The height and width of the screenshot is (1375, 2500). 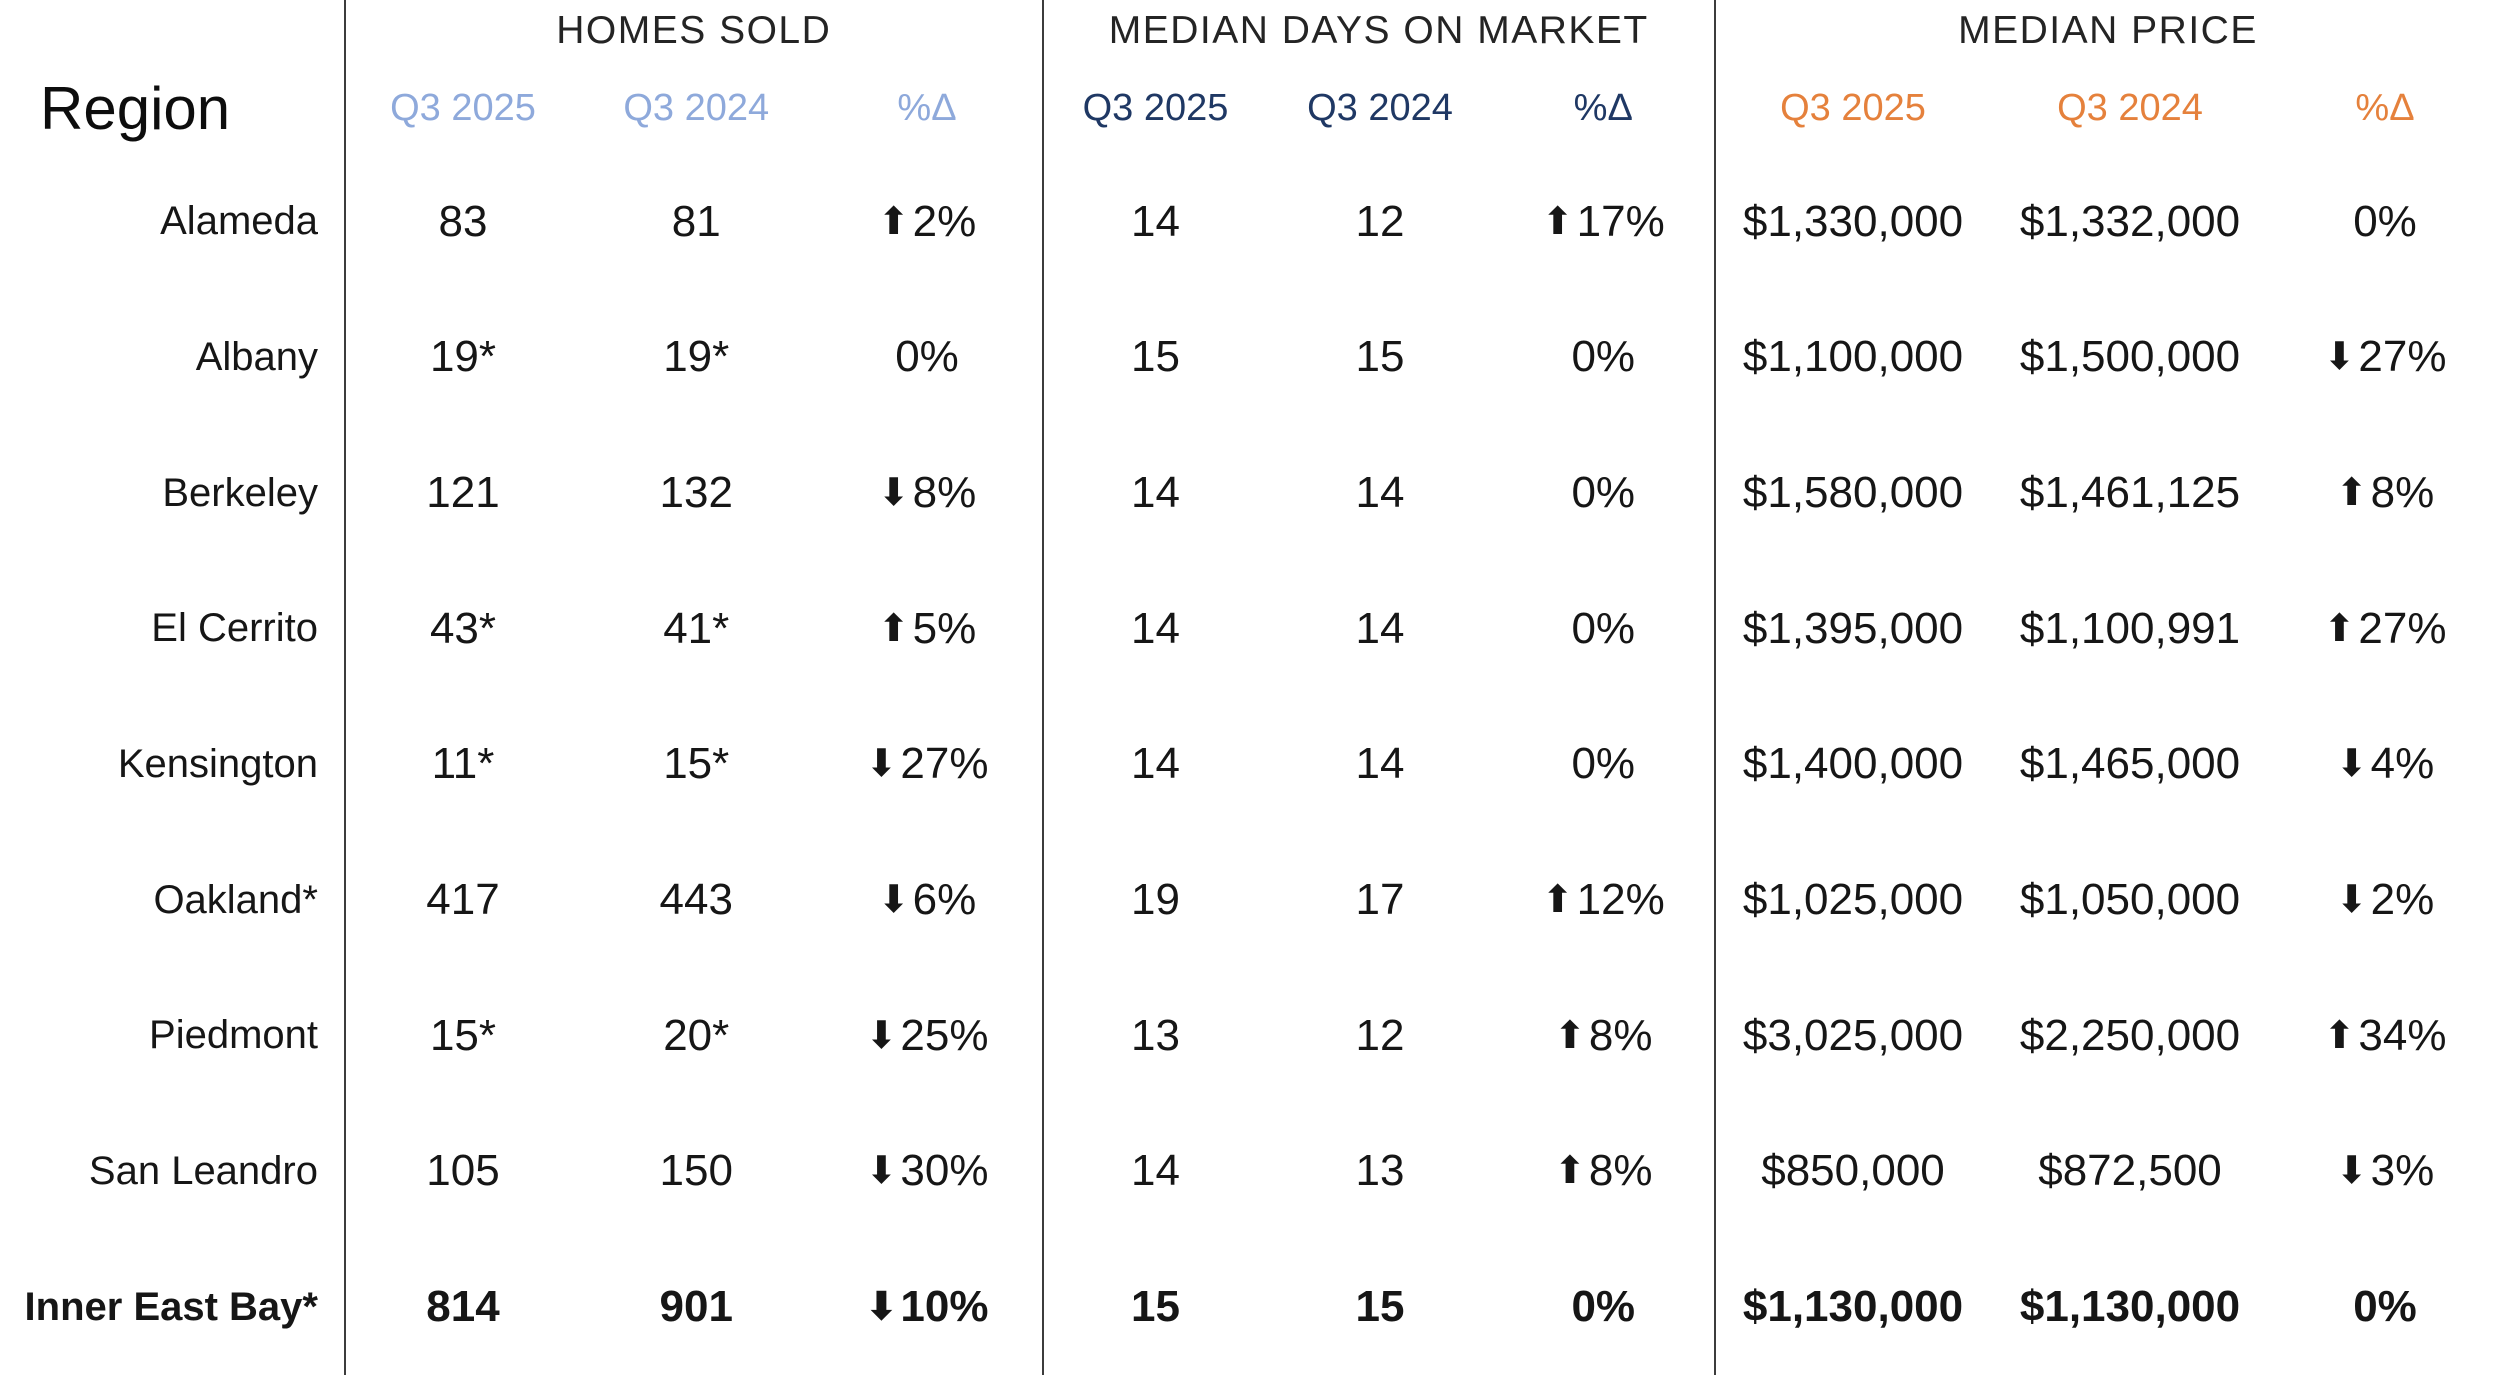 What do you see at coordinates (696, 107) in the screenshot?
I see `homes-sold-q3-2024-header: Q3 2024` at bounding box center [696, 107].